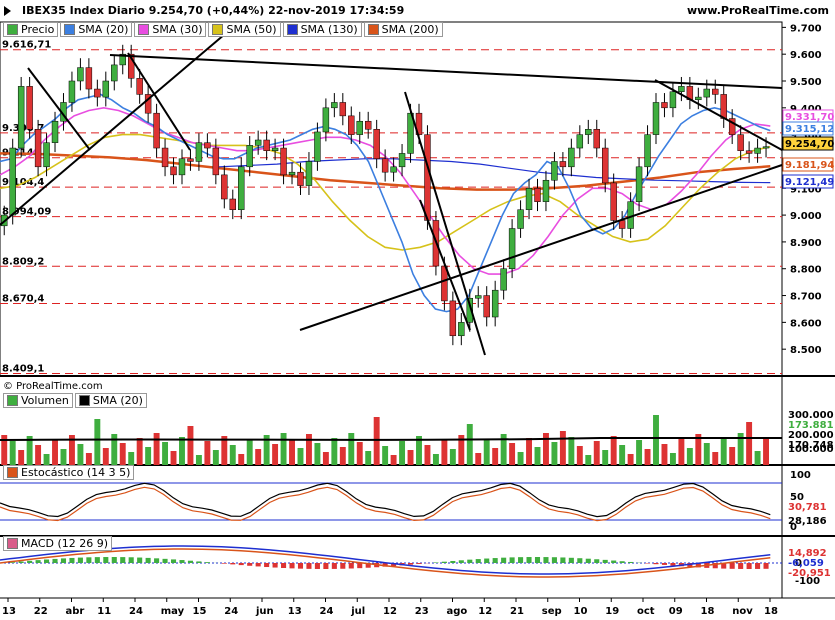  Describe the element at coordinates (38, 400) in the screenshot. I see `volume-legend-item: Volumen` at that location.